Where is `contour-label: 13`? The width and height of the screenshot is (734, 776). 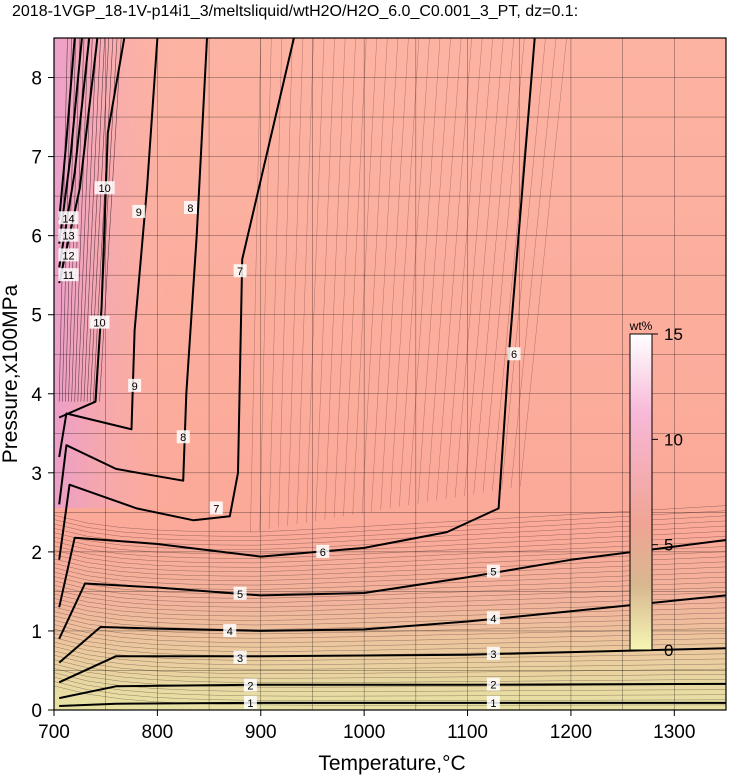
contour-label: 13 is located at coordinates (68, 235).